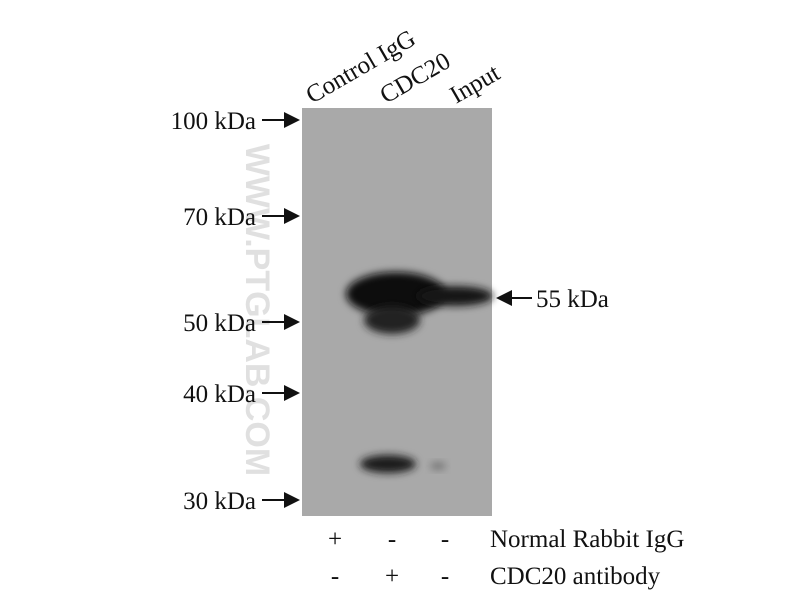 The height and width of the screenshot is (600, 800). I want to click on marker-label: 70 kDa, so click(219, 217).